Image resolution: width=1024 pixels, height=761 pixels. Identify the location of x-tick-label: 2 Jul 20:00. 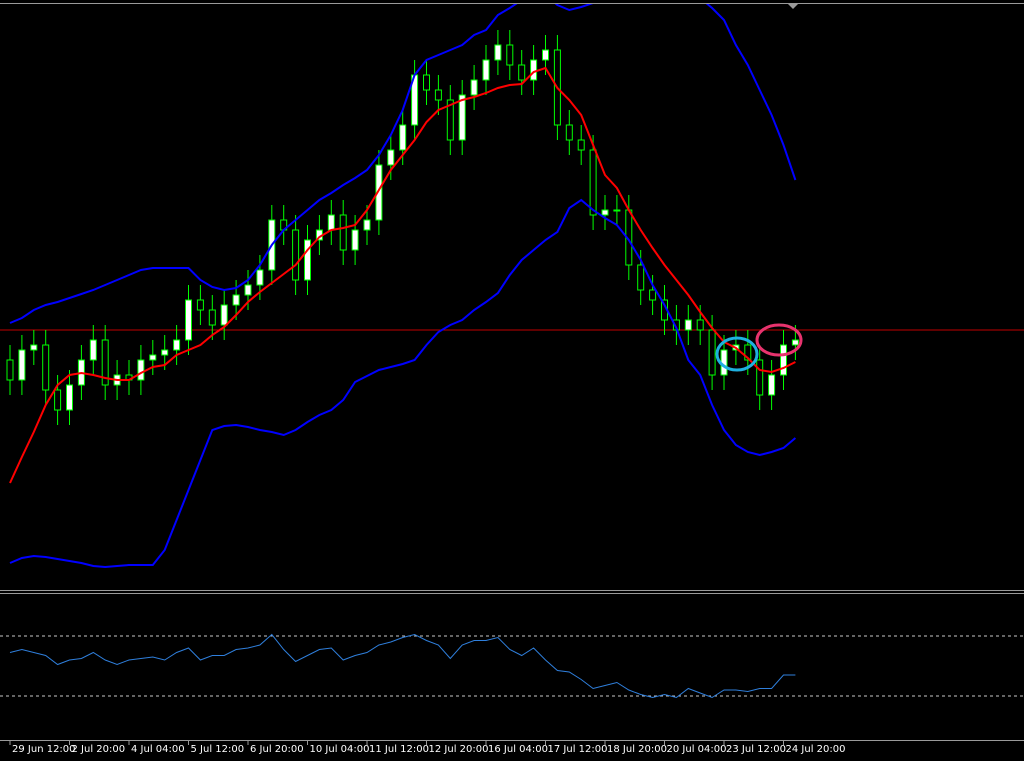
(99, 749).